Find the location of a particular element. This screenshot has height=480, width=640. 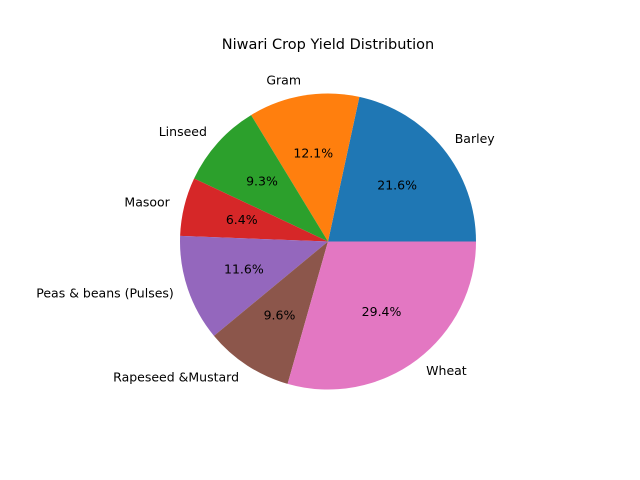

pie-slice-rapeseed-mustard is located at coordinates (270, 312).